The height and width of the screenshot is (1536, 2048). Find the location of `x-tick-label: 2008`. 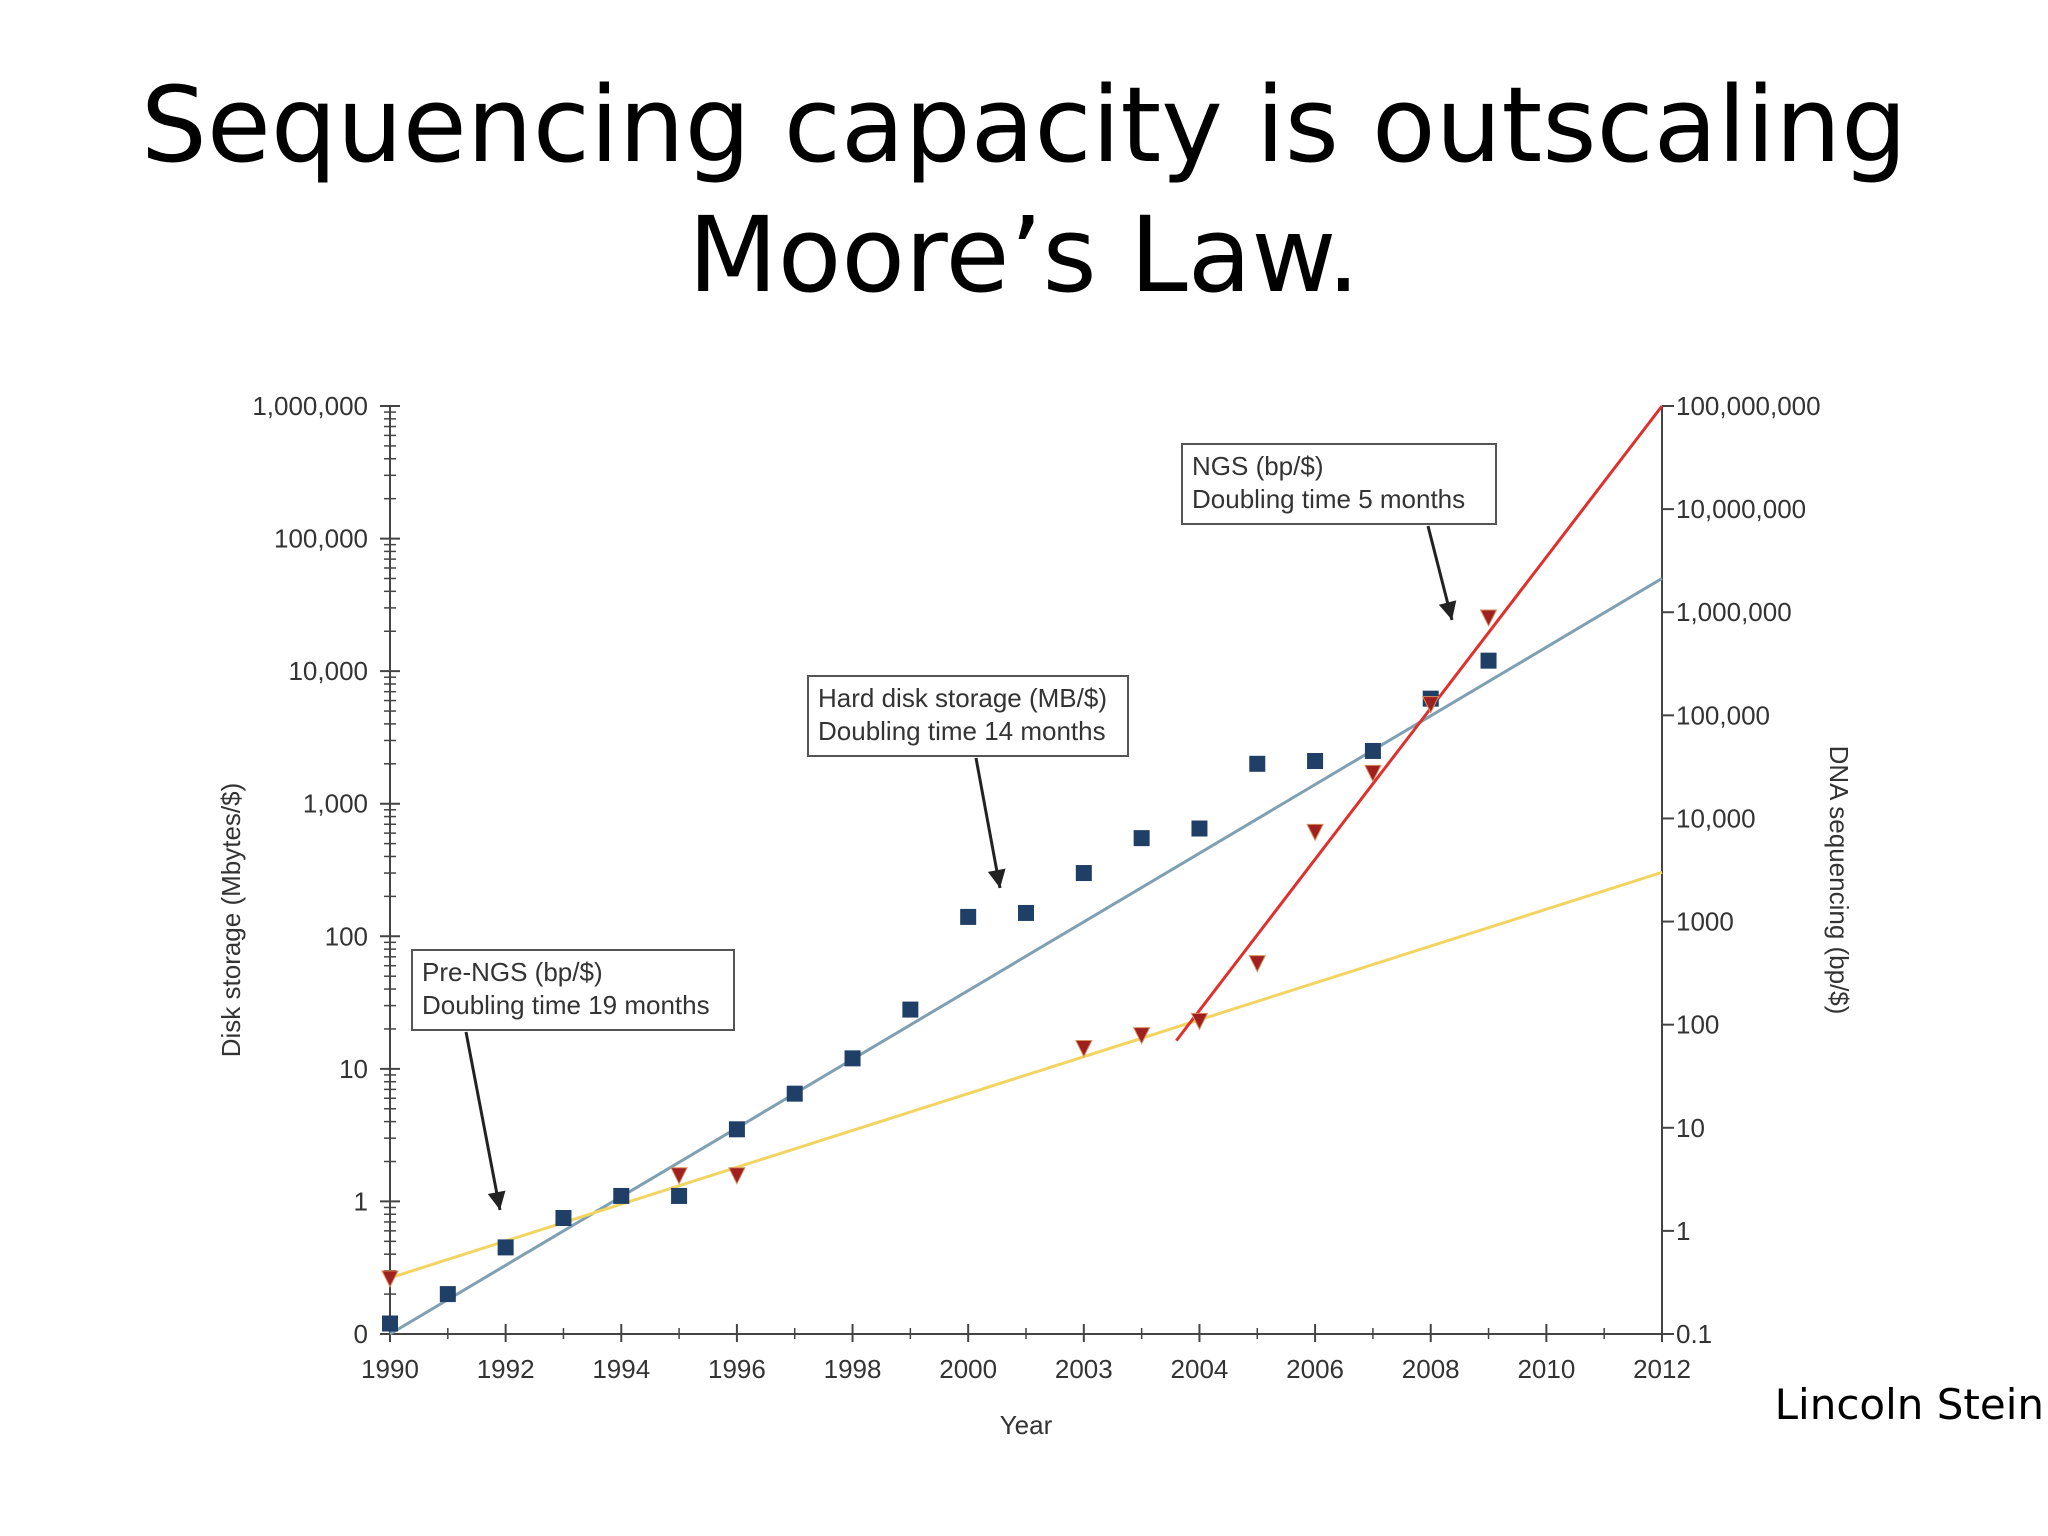

x-tick-label: 2008 is located at coordinates (1431, 1369).